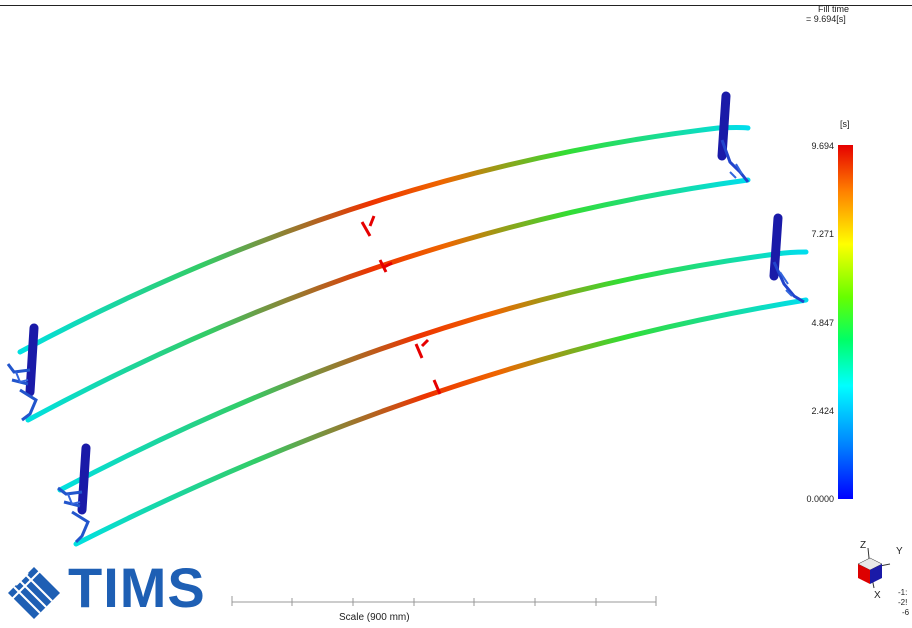 The image size is (912, 628). Describe the element at coordinates (899, 551) in the screenshot. I see `triad-axis-y: Y` at that location.